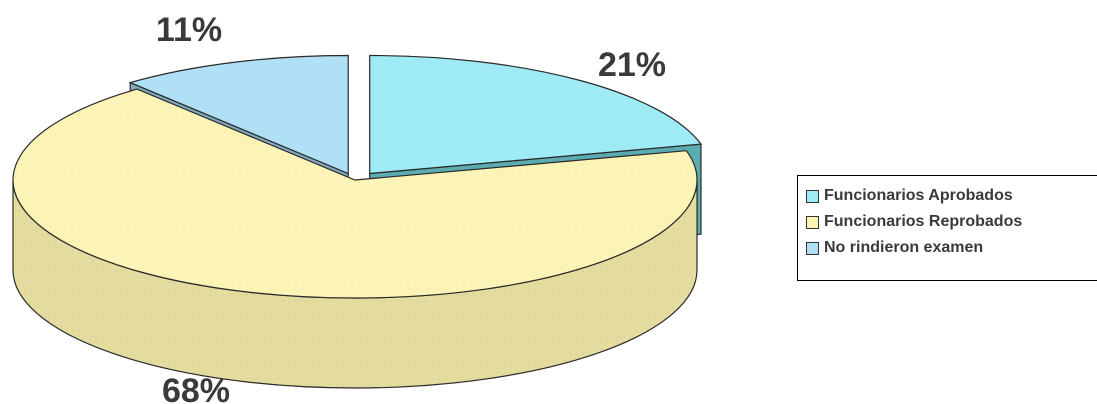 The height and width of the screenshot is (404, 1097). I want to click on legend-item-aprobados: Funcionarios Aprobados, so click(951, 196).